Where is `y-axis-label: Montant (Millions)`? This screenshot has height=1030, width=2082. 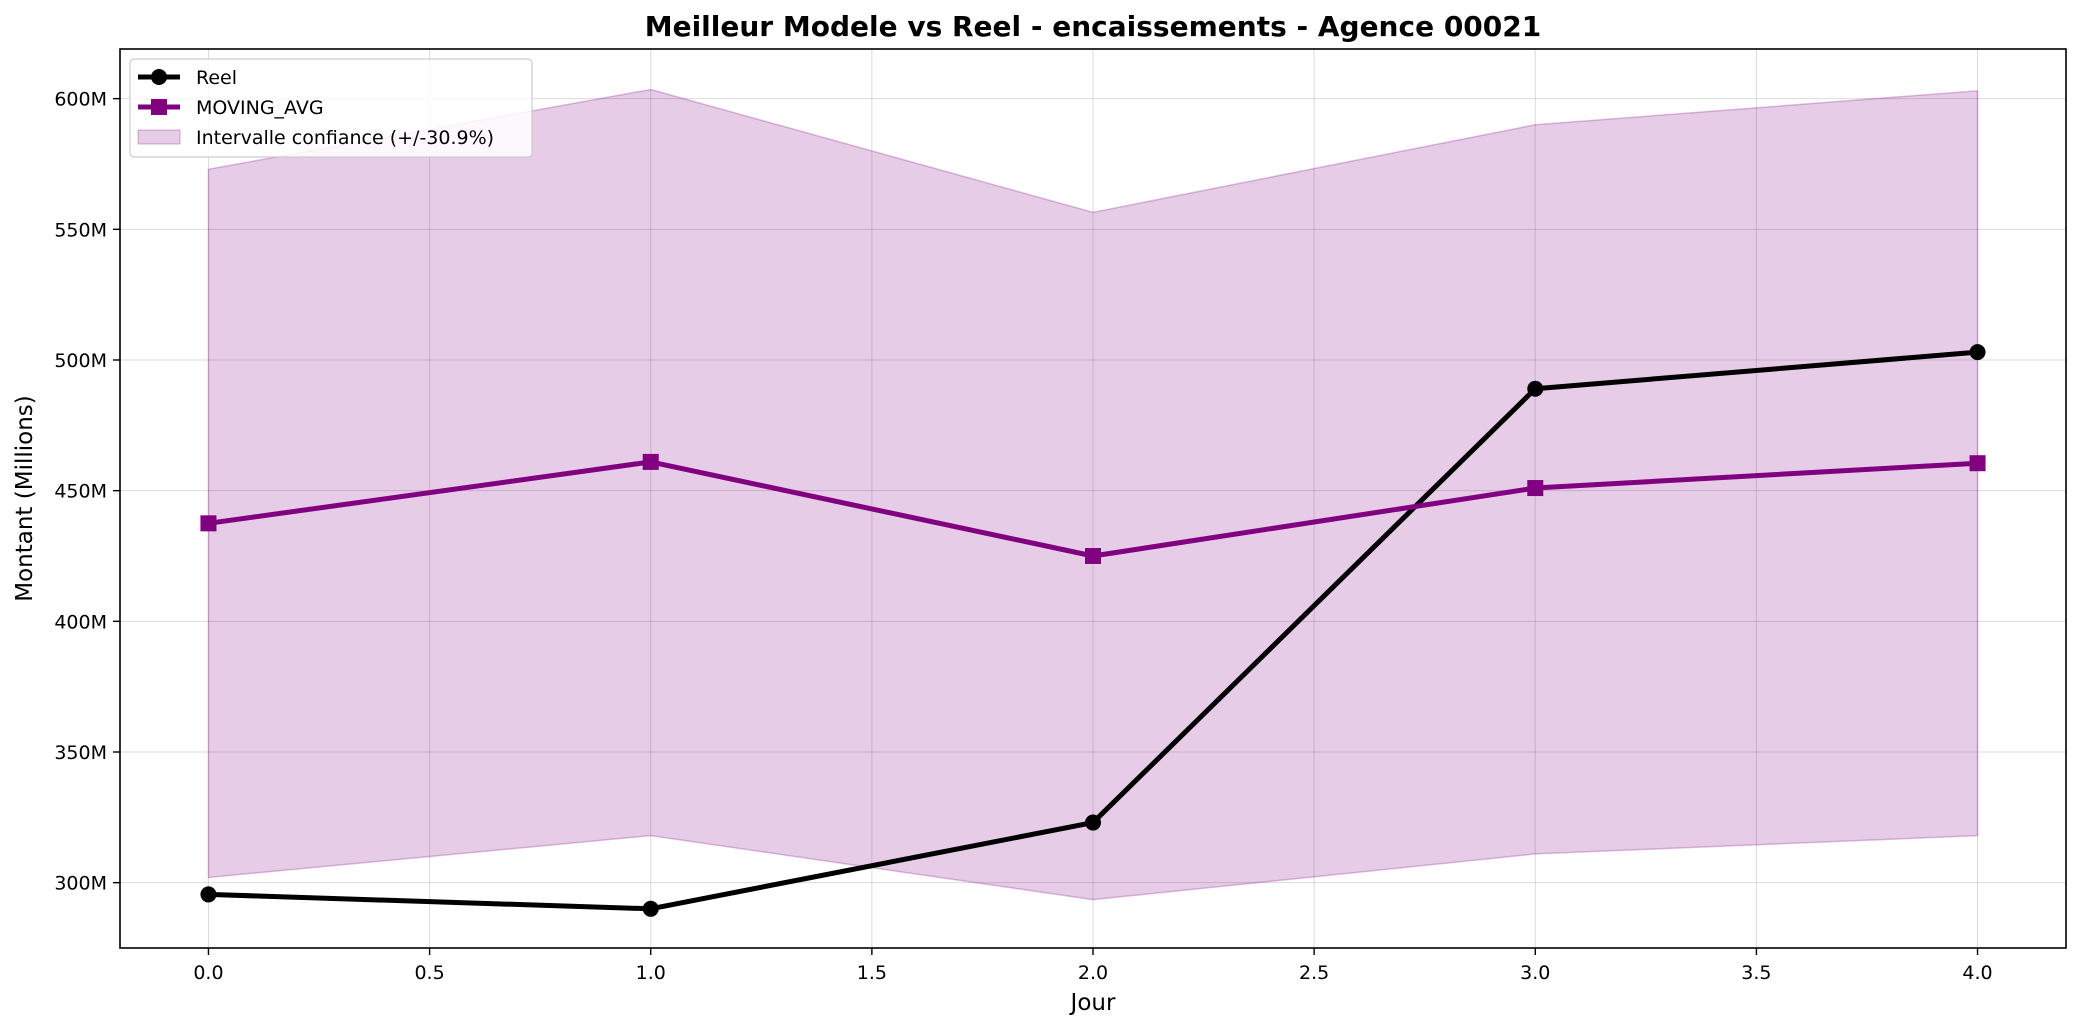 y-axis-label: Montant (Millions) is located at coordinates (25, 498).